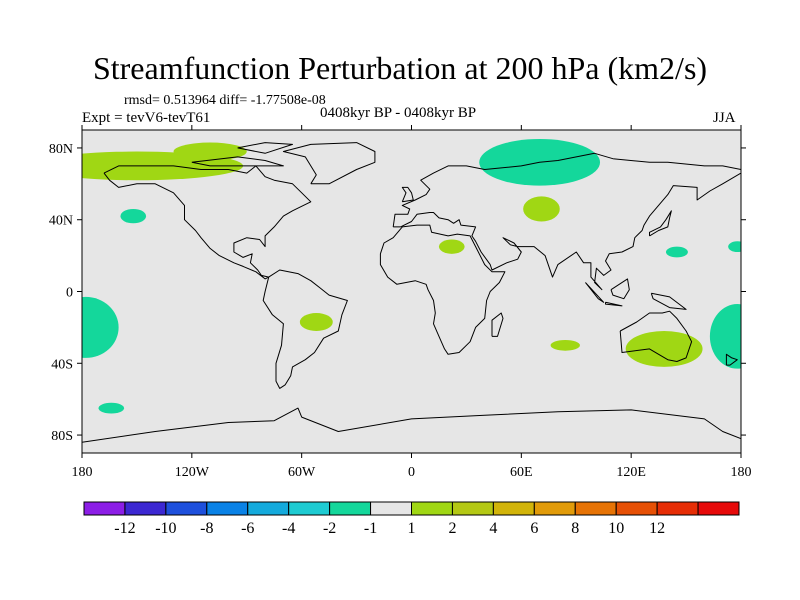 This screenshot has height=600, width=800. Describe the element at coordinates (631, 472) in the screenshot. I see `x-tick-label-5: 120E` at that location.